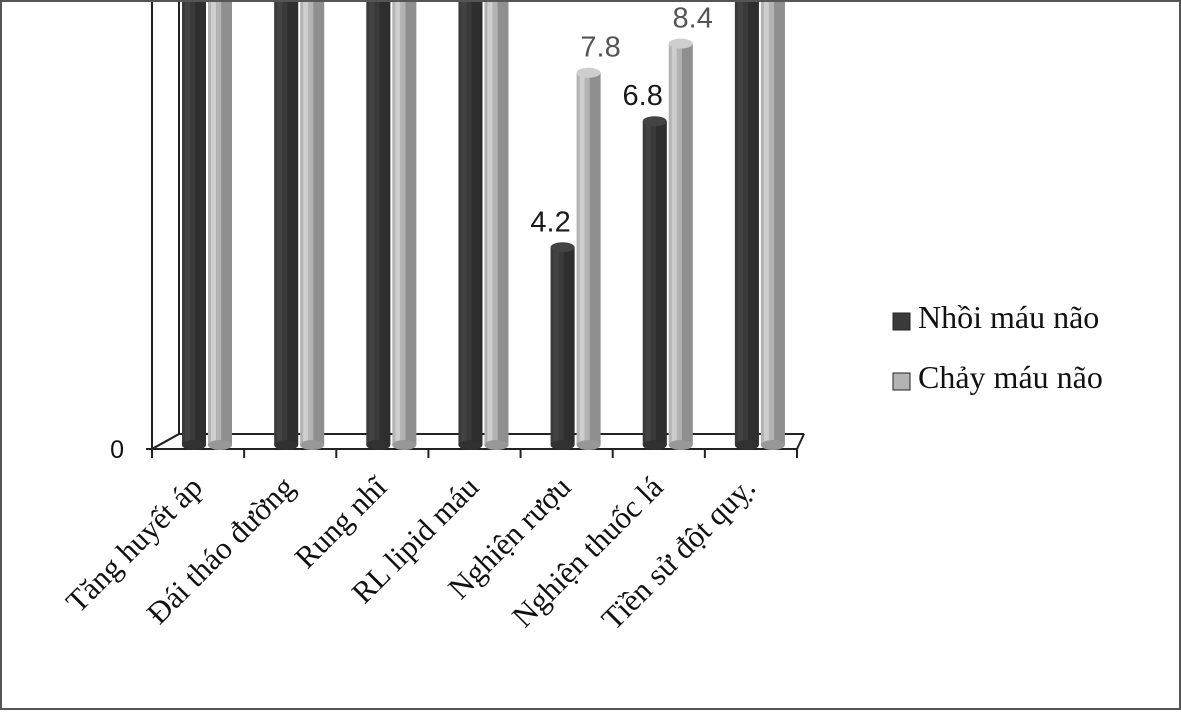 The height and width of the screenshot is (712, 1181). I want to click on data-label: 8.4, so click(693, 19).